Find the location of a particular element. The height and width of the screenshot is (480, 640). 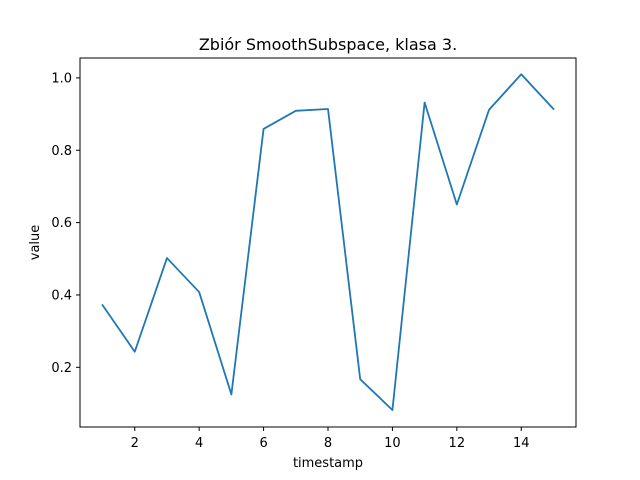

x-tick-label: 8 is located at coordinates (328, 443).